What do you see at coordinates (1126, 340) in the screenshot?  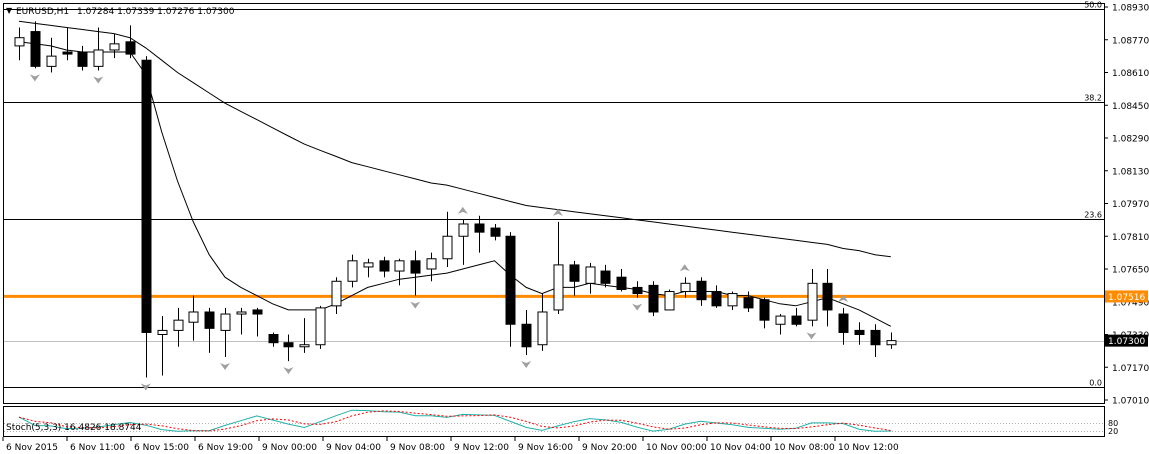 I see `current-price-tag-bg` at bounding box center [1126, 340].